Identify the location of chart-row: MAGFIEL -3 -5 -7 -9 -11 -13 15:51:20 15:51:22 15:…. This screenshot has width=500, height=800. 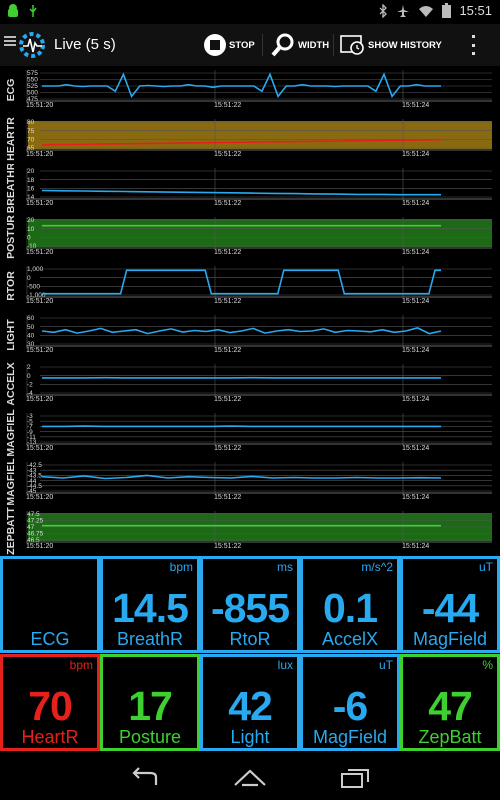
(250, 433).